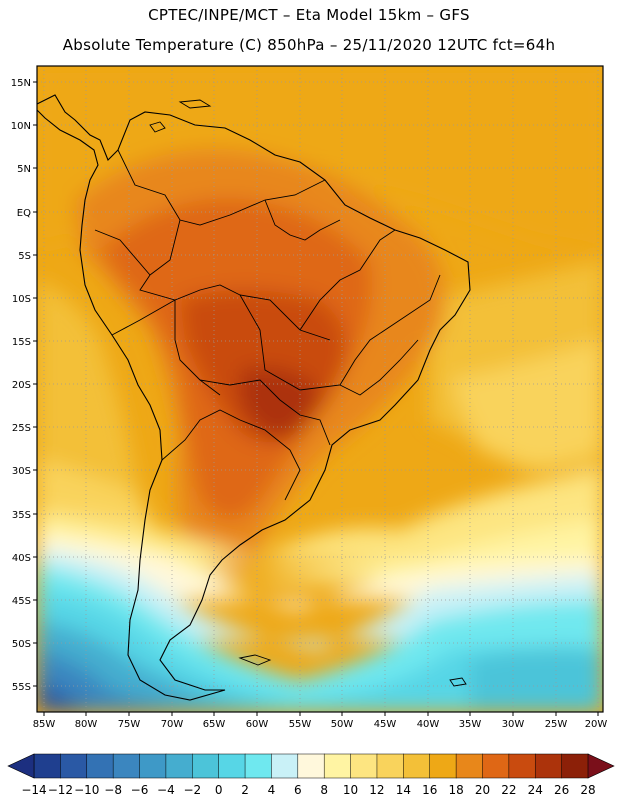  Describe the element at coordinates (376, 790) in the screenshot. I see `colorbar-label: 12` at that location.